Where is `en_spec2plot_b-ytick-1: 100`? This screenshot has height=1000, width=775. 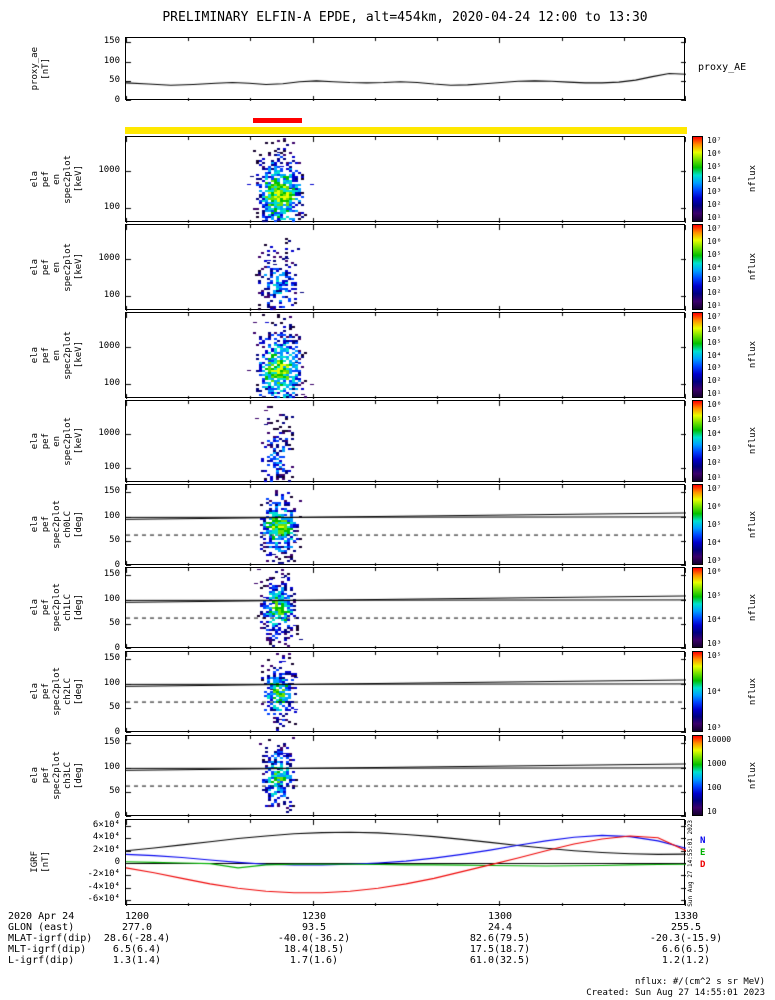
en_spec2plot_b-ytick-1: 100 is located at coordinates (111, 294).